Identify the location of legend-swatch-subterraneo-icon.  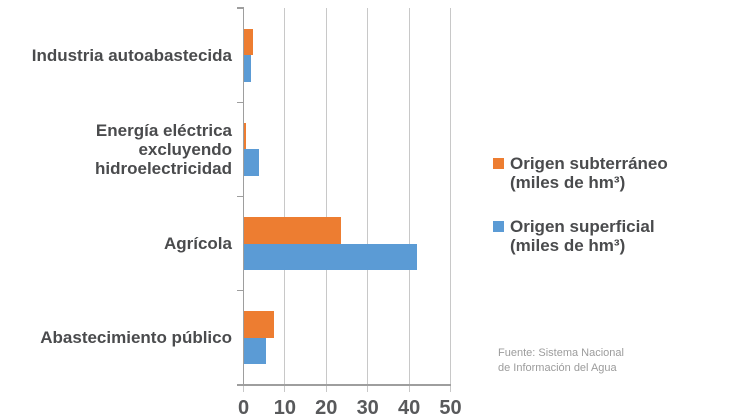
(498, 163).